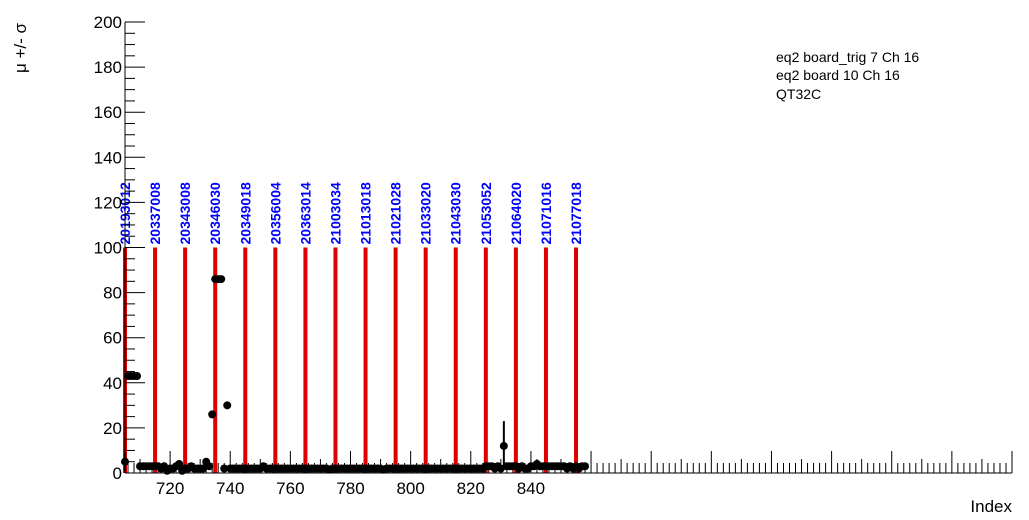  I want to click on info-line-2: eq2 board 10 Ch 16, so click(838, 75).